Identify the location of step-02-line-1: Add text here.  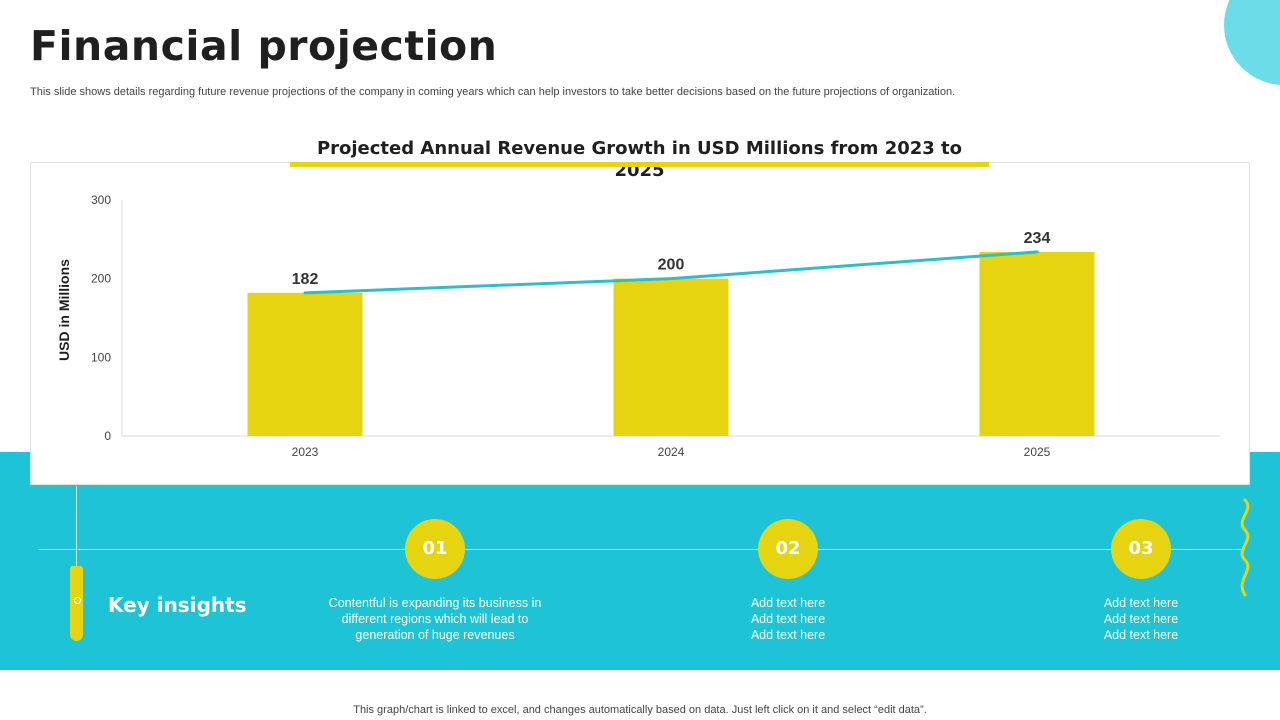
(788, 603).